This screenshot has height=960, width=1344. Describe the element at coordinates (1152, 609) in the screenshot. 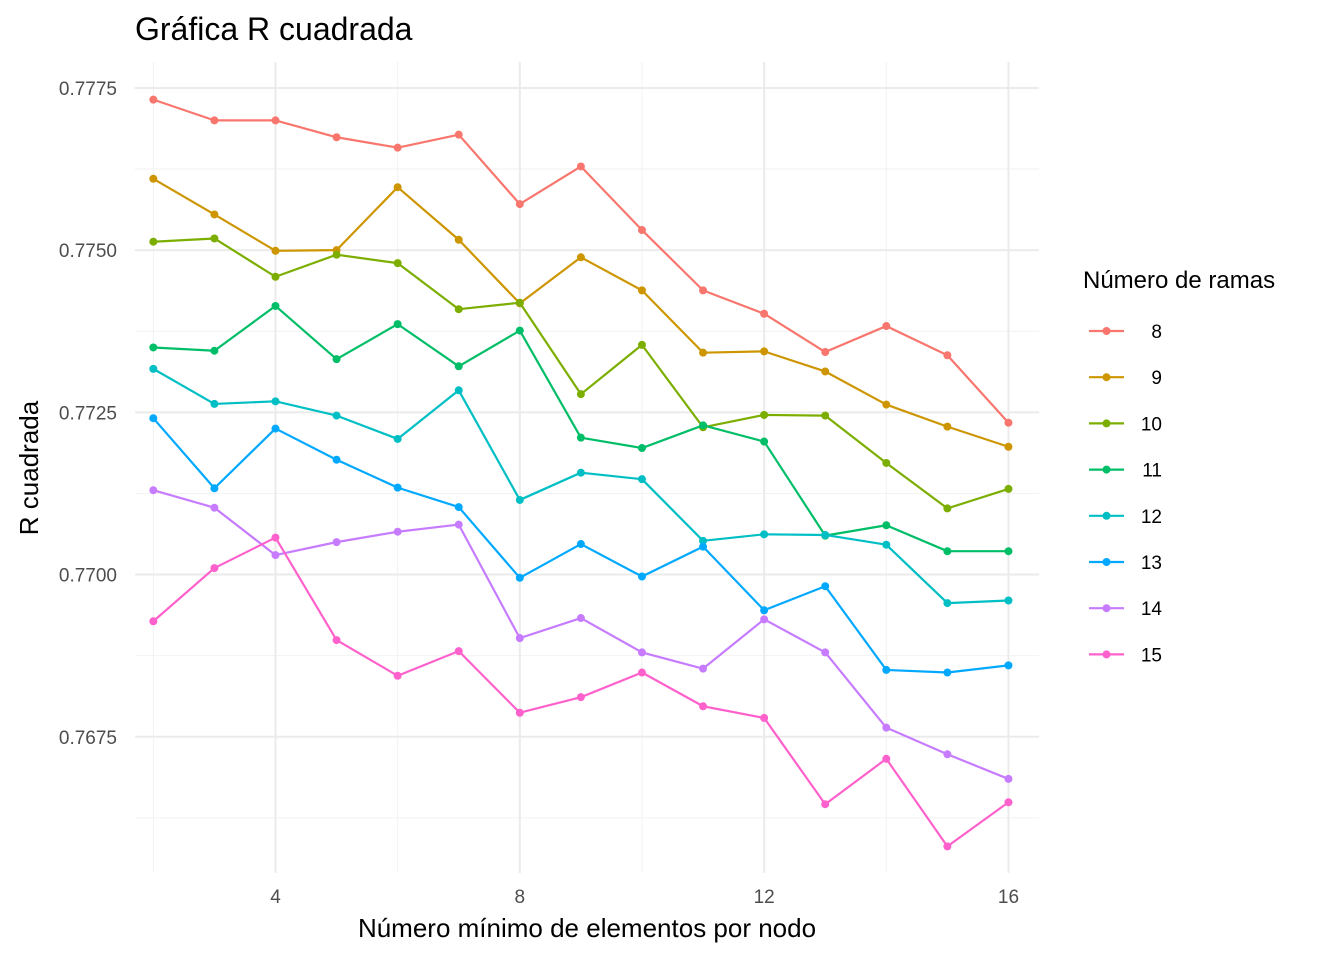

I see `legend-label: 14` at that location.